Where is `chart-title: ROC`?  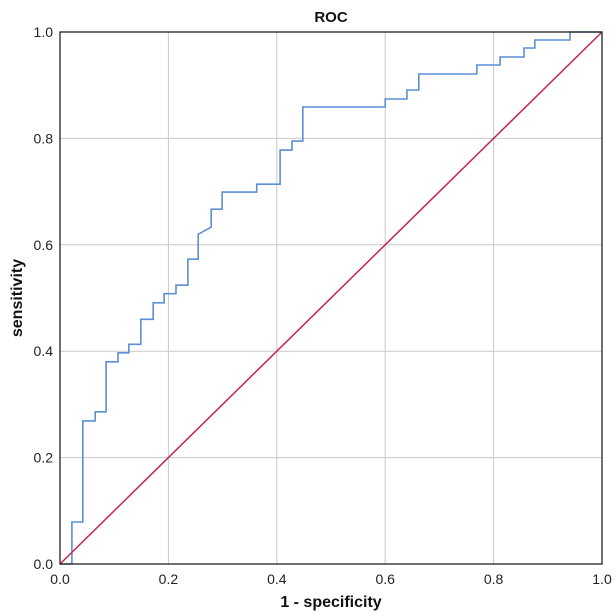 chart-title: ROC is located at coordinates (331, 17).